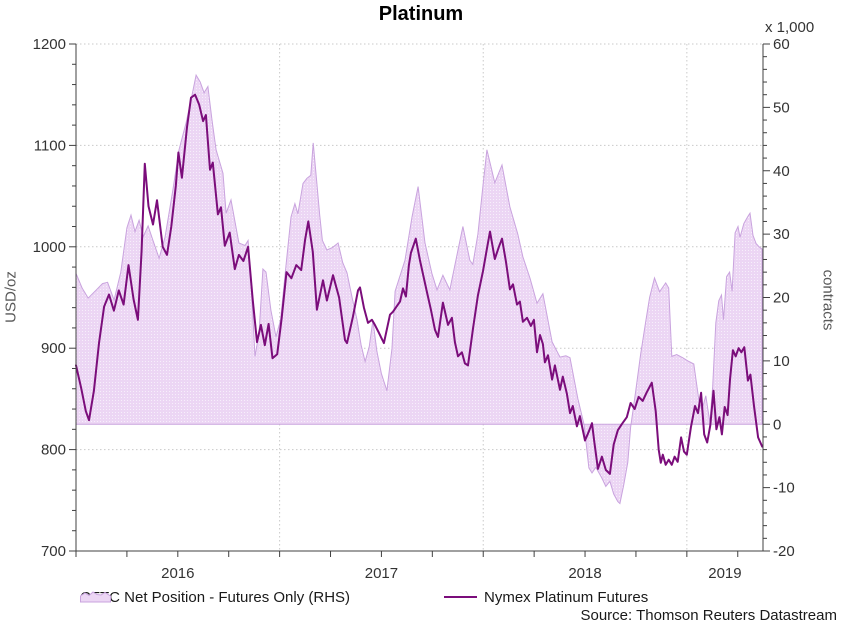  I want to click on right-tick-label: 40, so click(781, 171).